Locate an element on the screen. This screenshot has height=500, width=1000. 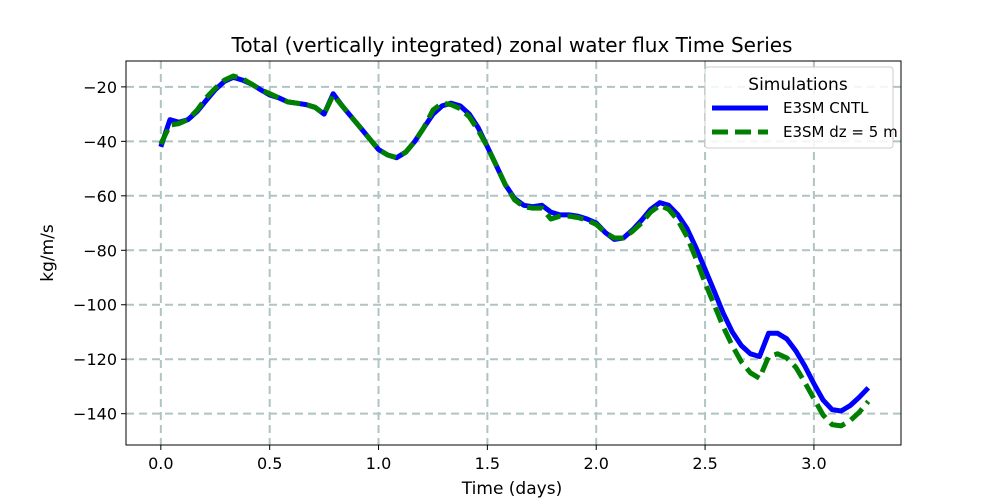
y-tick-label: −80 is located at coordinates (100, 250).